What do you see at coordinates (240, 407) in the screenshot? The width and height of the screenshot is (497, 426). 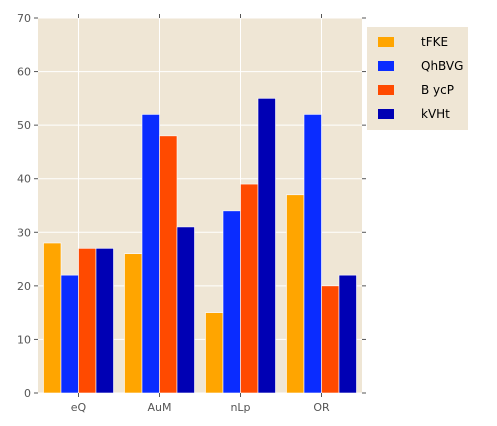 I see `x-tick-label: nLp` at bounding box center [240, 407].